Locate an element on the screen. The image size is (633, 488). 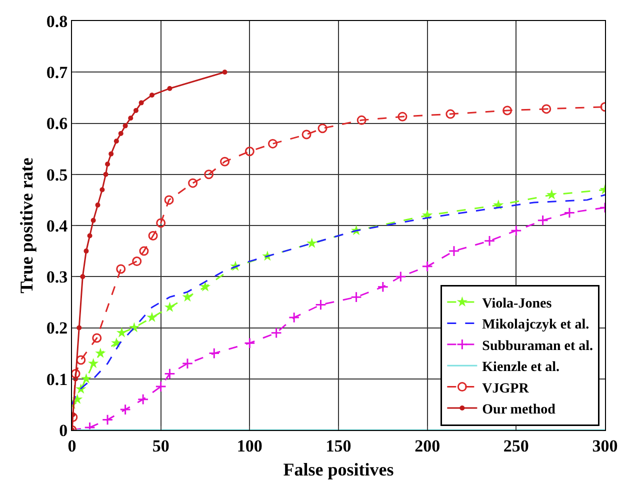
legend-label: VJGPR is located at coordinates (506, 388).